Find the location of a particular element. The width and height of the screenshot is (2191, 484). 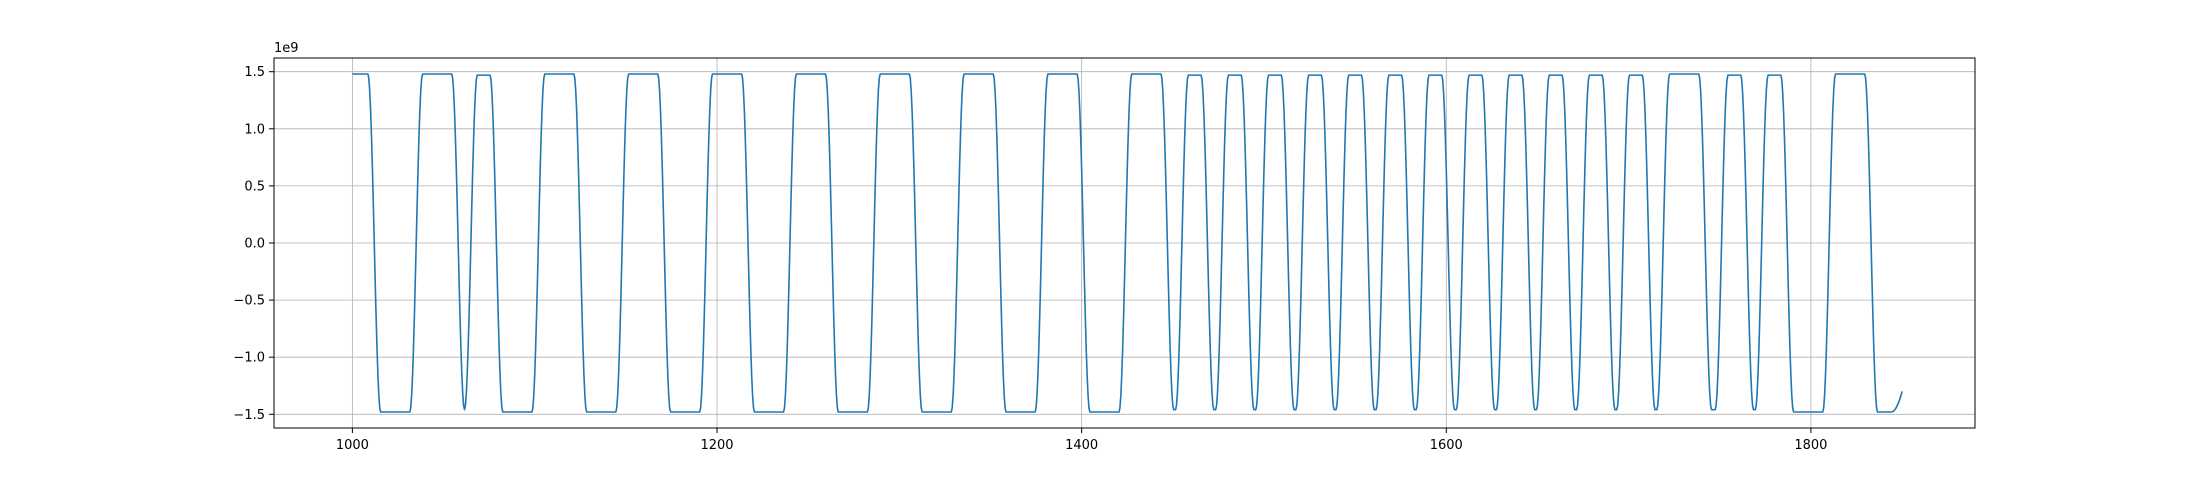

x-tick-label: 1400 is located at coordinates (1081, 445).